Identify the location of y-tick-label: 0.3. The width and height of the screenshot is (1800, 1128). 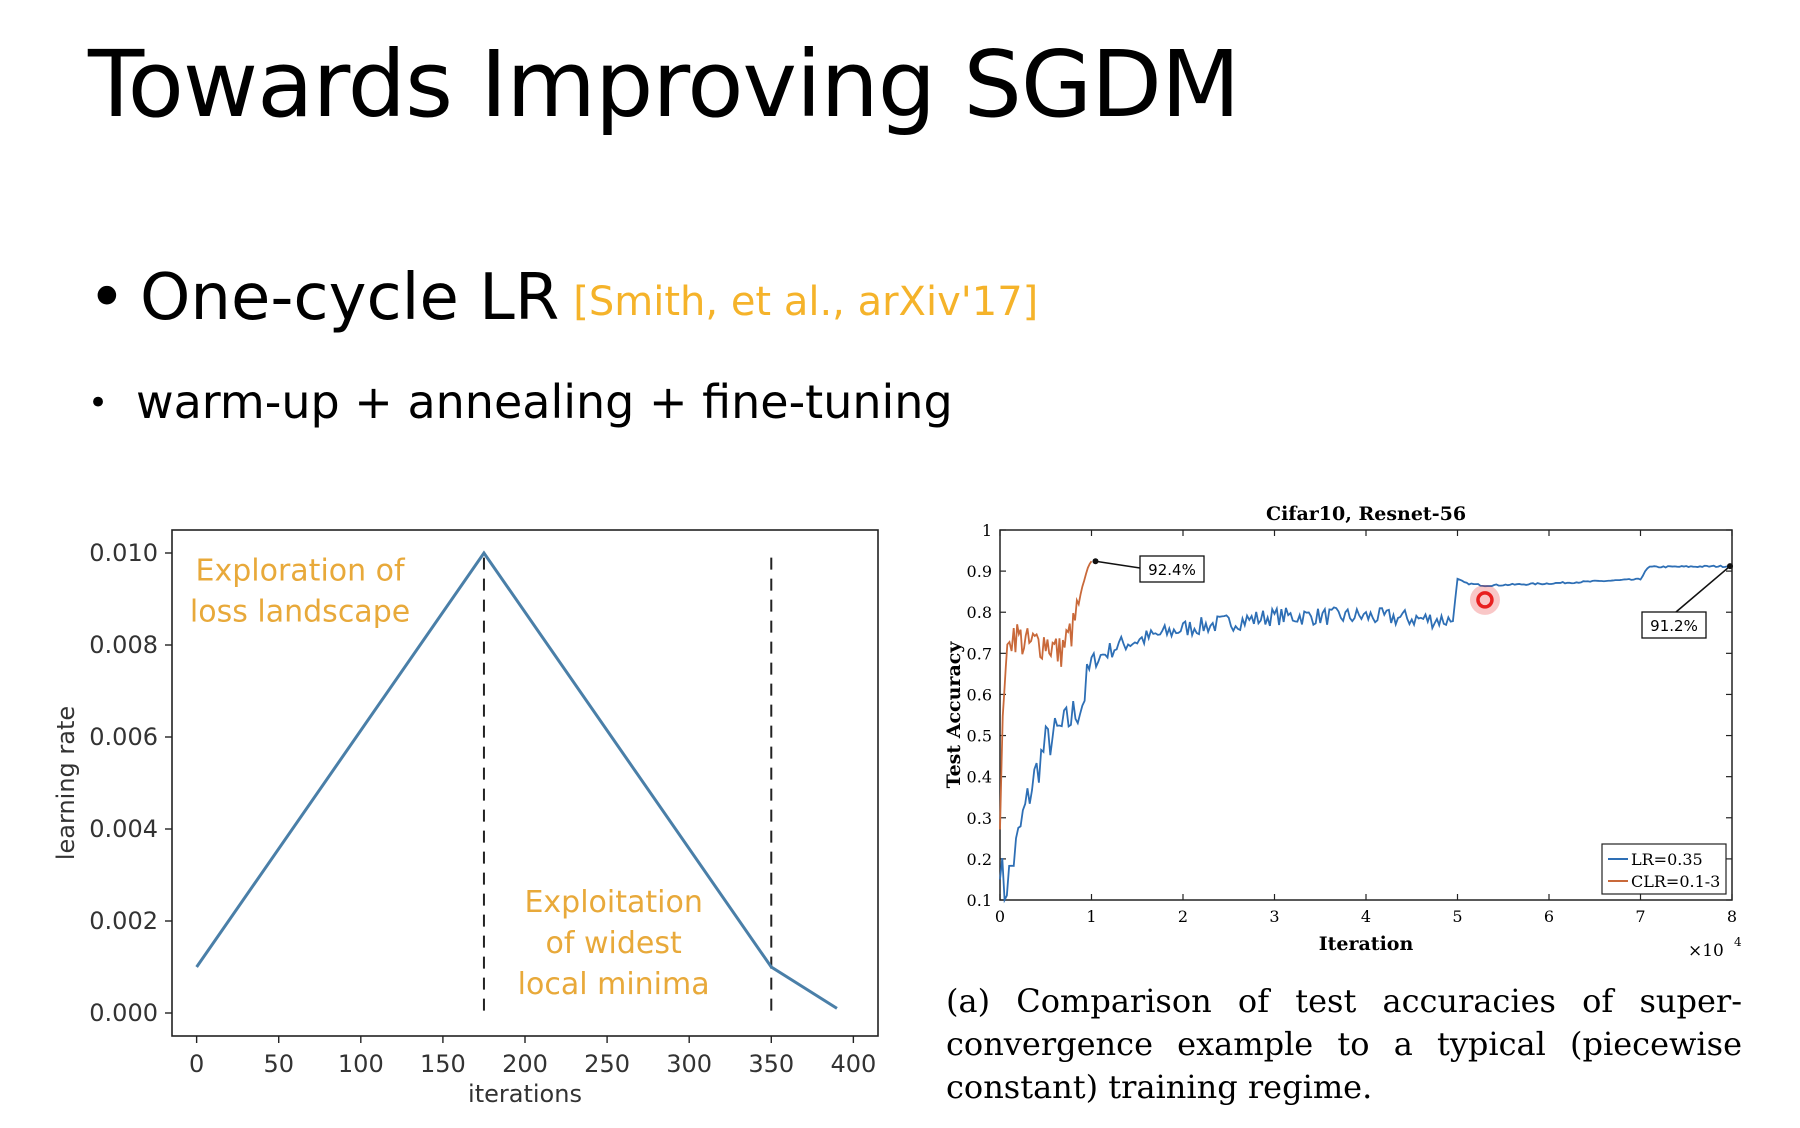
(979, 818).